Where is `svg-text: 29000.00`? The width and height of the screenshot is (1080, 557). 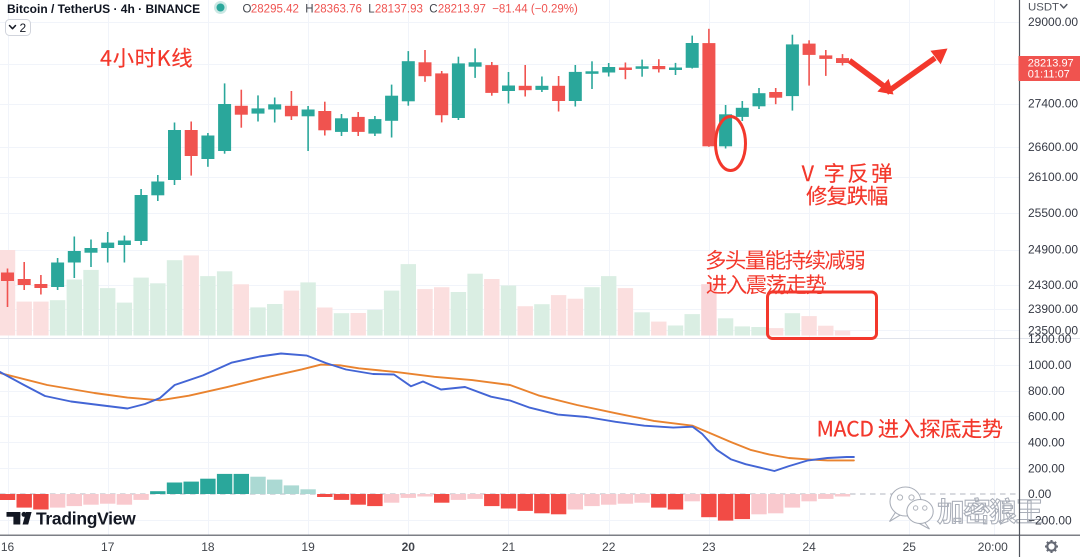
svg-text: 29000.00 is located at coordinates (1053, 22).